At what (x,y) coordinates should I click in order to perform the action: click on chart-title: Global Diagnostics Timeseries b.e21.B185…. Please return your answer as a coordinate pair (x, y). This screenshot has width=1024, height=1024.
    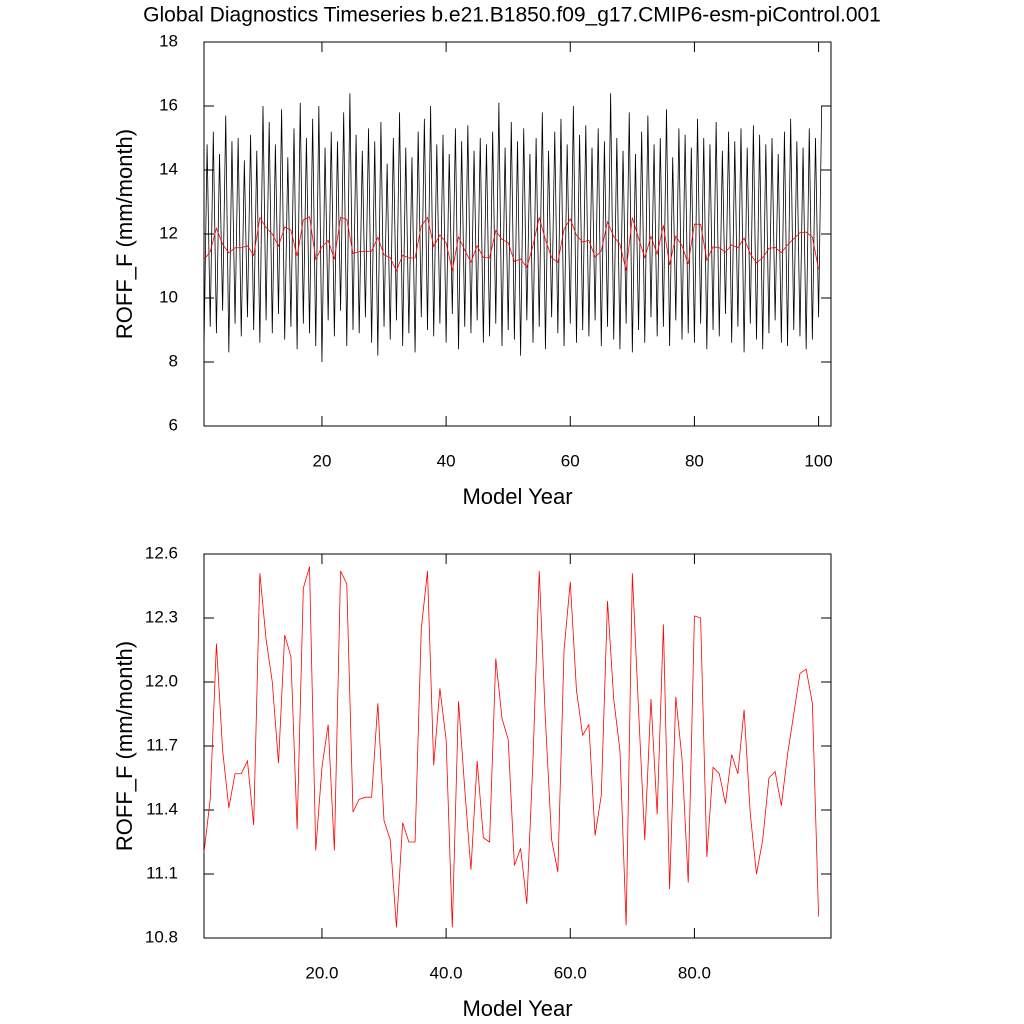
    Looking at the image, I should click on (512, 15).